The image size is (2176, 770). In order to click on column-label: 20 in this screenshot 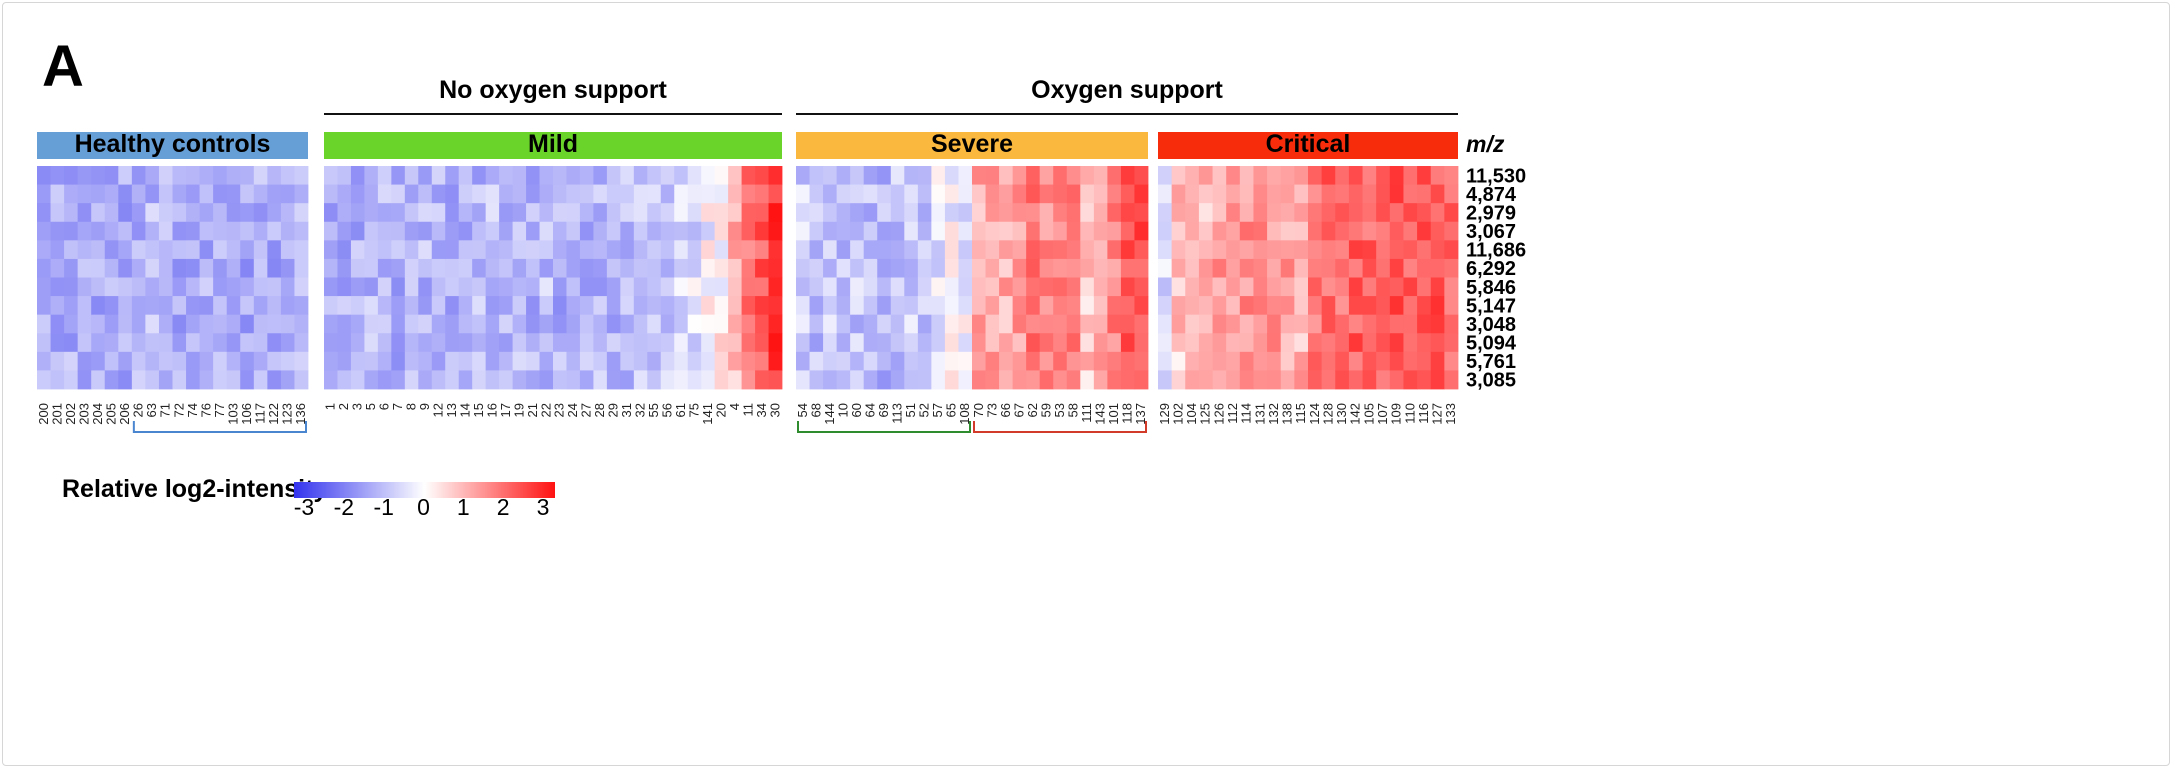, I will do `click(720, 410)`.